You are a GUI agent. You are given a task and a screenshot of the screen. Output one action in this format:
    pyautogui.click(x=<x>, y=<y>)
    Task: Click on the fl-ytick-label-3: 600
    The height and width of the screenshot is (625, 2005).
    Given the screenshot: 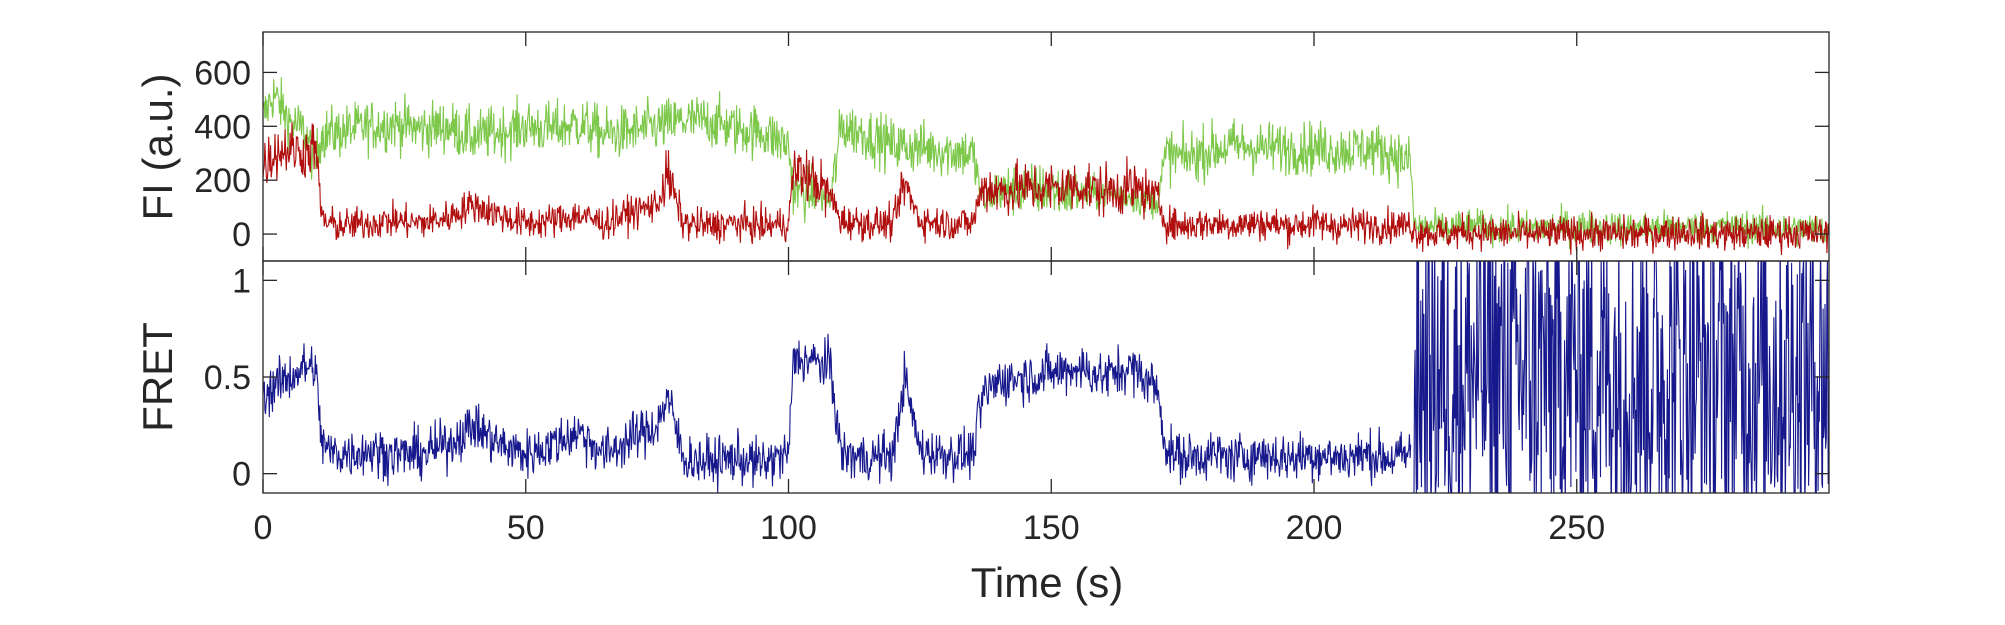 What is the action you would take?
    pyautogui.click(x=222, y=73)
    